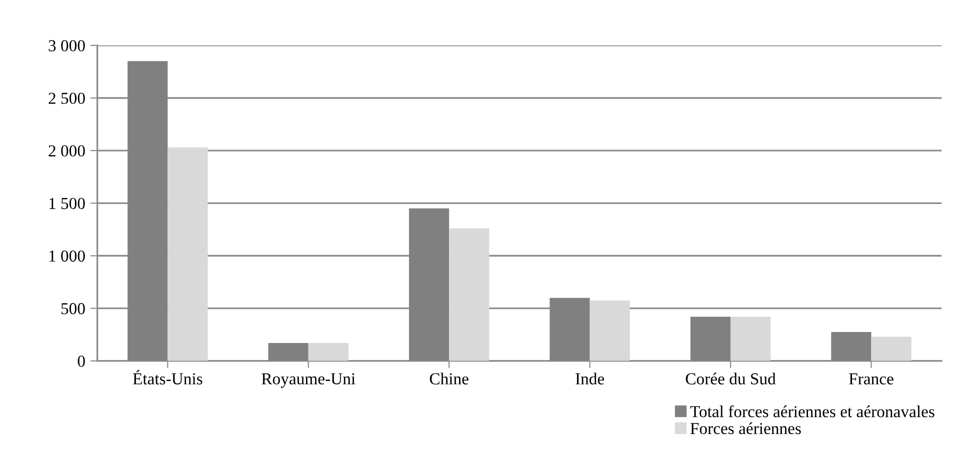 The width and height of the screenshot is (954, 454). Describe the element at coordinates (81, 361) in the screenshot. I see `y-tick-label: 0` at that location.